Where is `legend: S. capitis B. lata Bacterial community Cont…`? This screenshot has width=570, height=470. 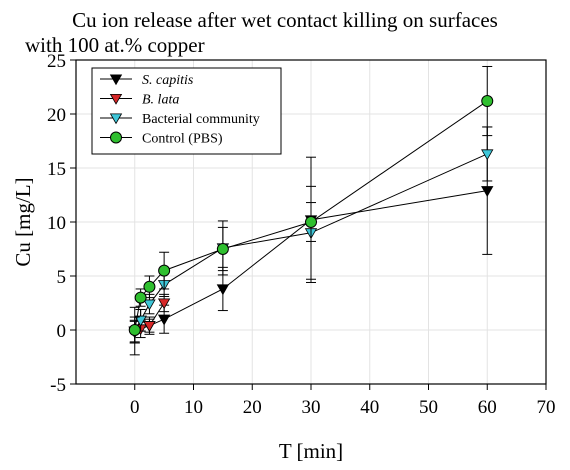 legend: S. capitis B. lata Bacterial community Cont… is located at coordinates (186, 111).